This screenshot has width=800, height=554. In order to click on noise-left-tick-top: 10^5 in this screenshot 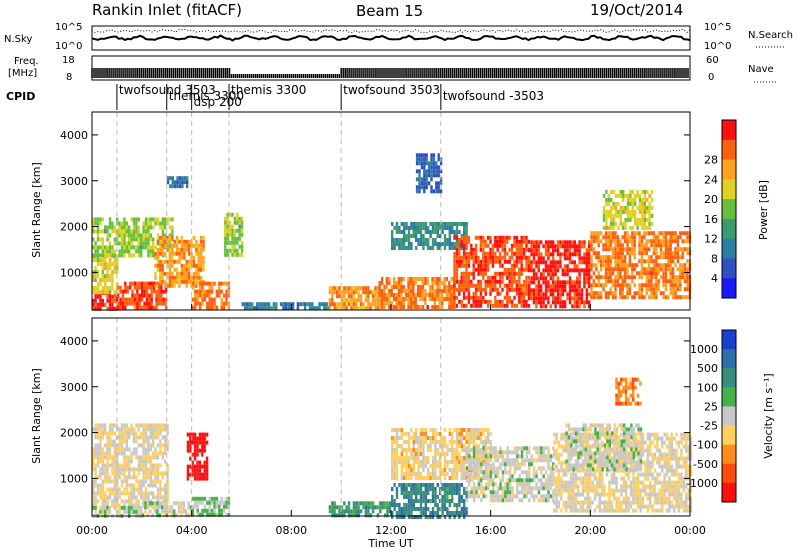, I will do `click(68, 27)`.